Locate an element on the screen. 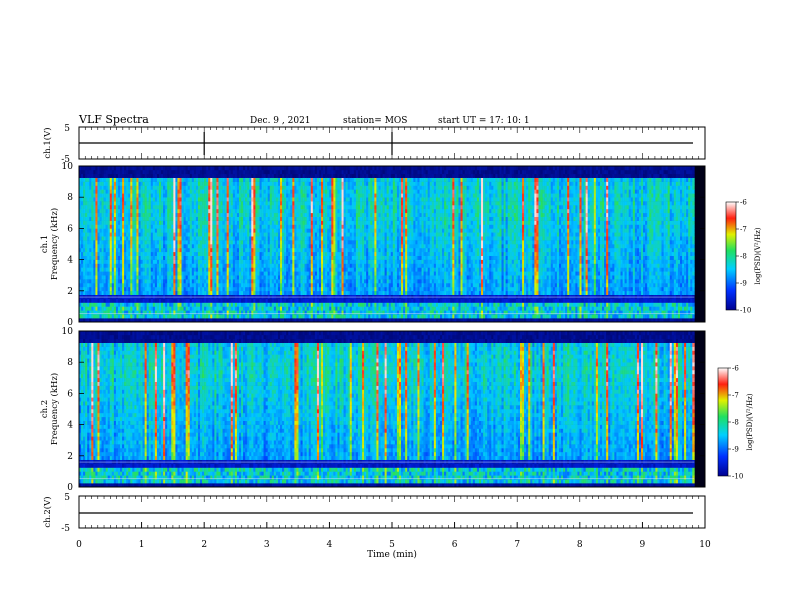  waveform-panel-ch1: 5 -5 ch.1(V) is located at coordinates (374, 144).